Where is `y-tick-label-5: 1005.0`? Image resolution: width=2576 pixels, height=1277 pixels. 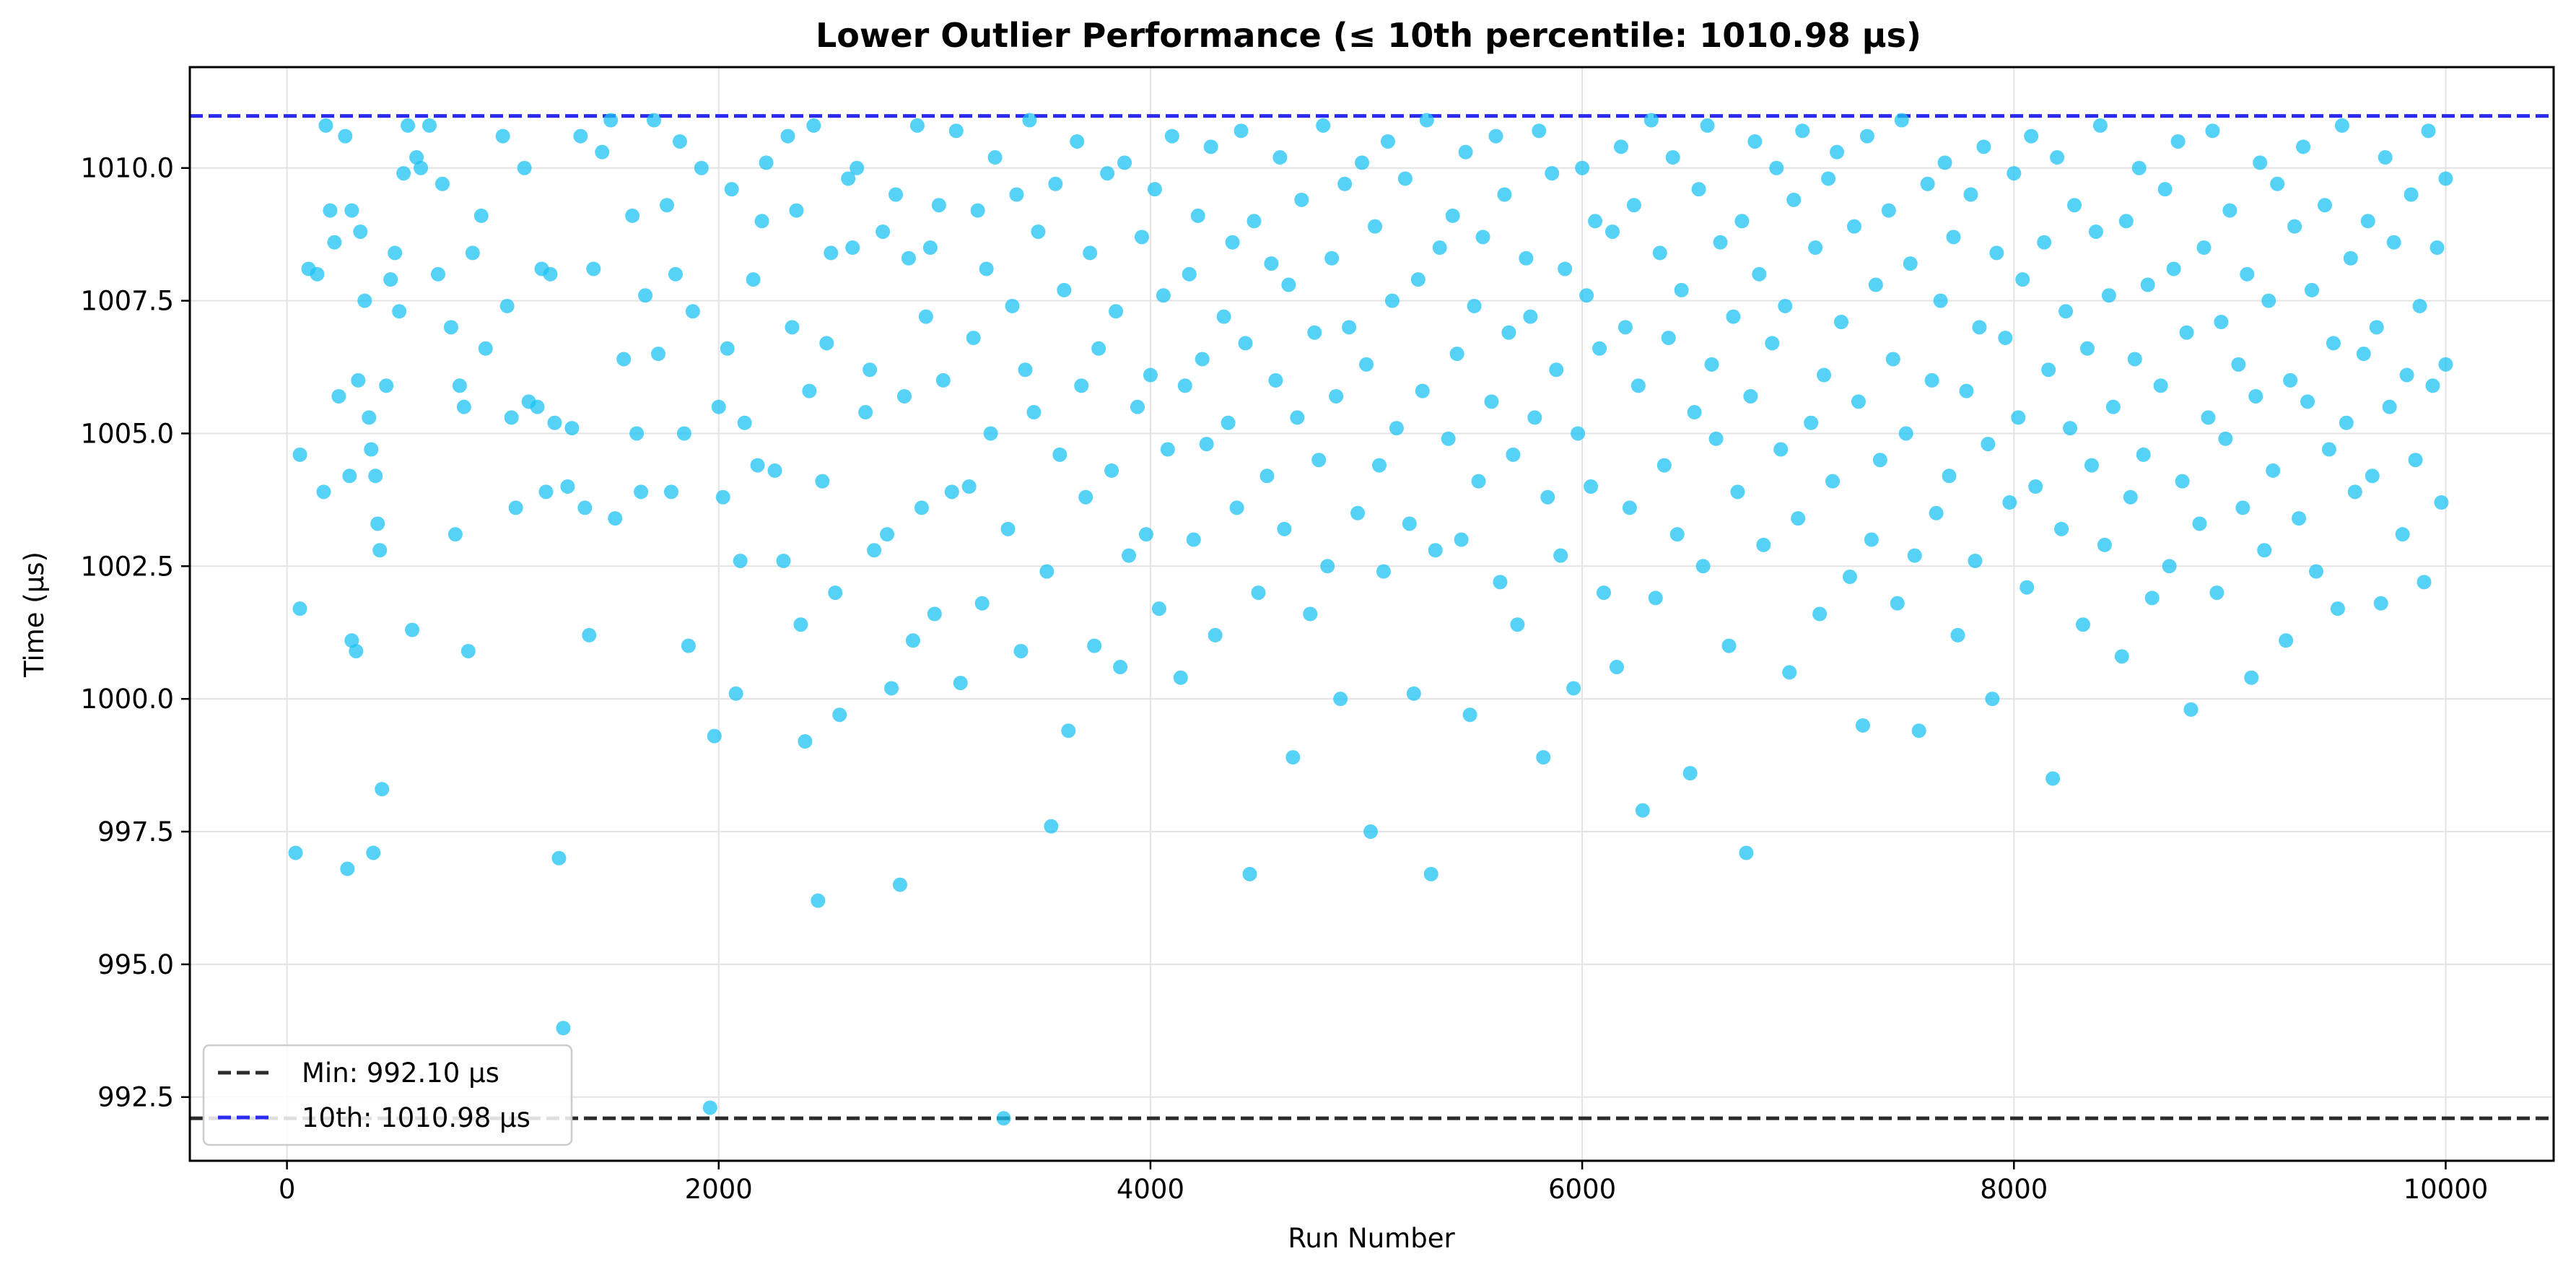
y-tick-label-5: 1005.0 is located at coordinates (127, 433).